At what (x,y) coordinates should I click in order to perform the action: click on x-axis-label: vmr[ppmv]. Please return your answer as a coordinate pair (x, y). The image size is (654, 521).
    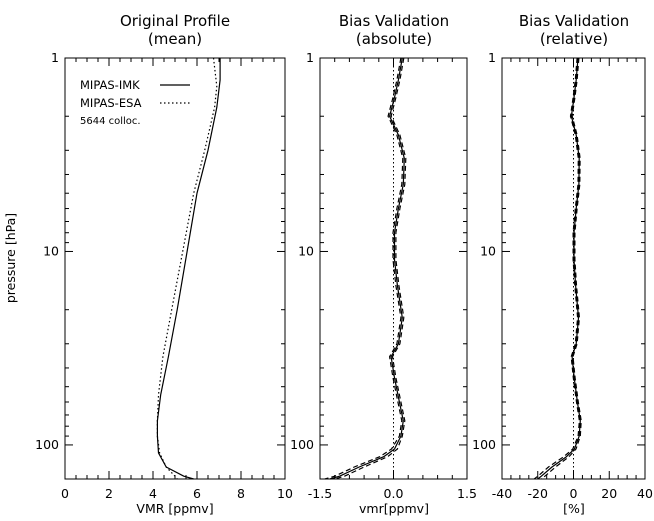
    Looking at the image, I should click on (394, 508).